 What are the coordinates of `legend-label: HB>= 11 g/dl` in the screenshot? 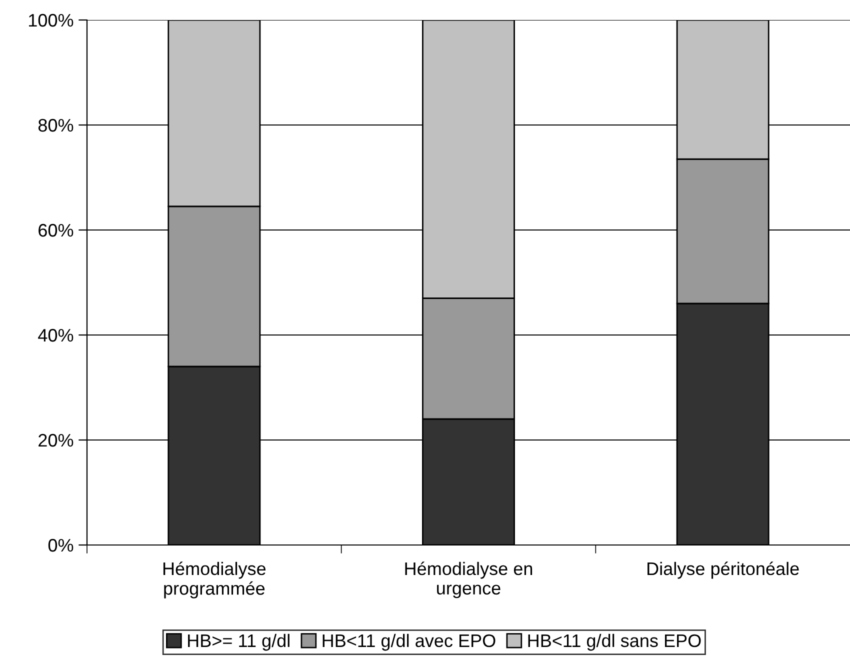 It's located at (239, 642).